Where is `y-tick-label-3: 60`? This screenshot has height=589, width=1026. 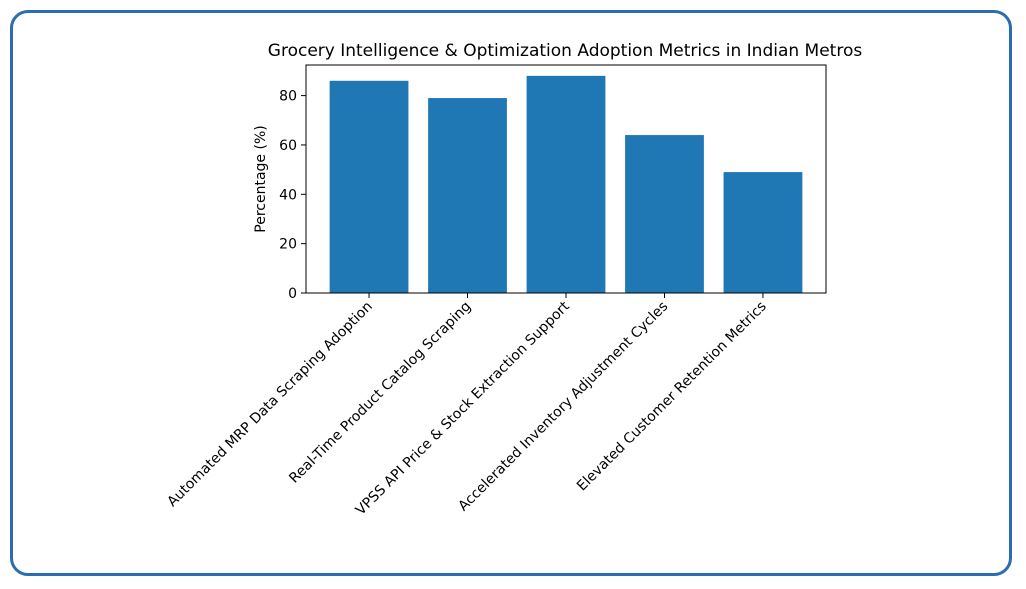 y-tick-label-3: 60 is located at coordinates (288, 146).